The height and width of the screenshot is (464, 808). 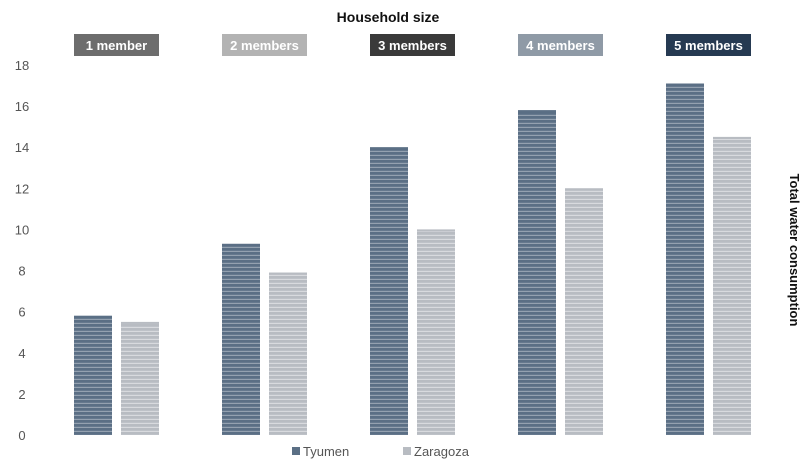 I want to click on category-label-1: 1 member, so click(x=116, y=45).